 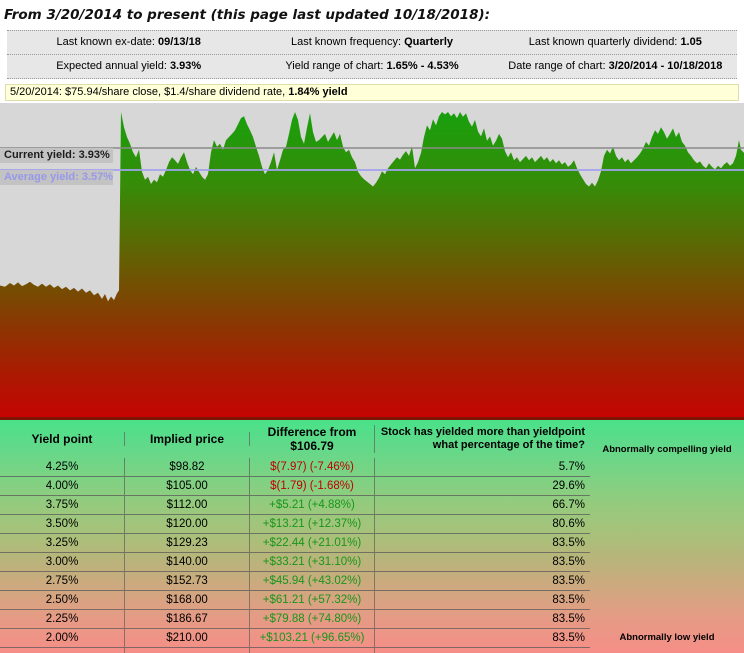 I want to click on implied-price-cell: $140.00, so click(x=187, y=562).